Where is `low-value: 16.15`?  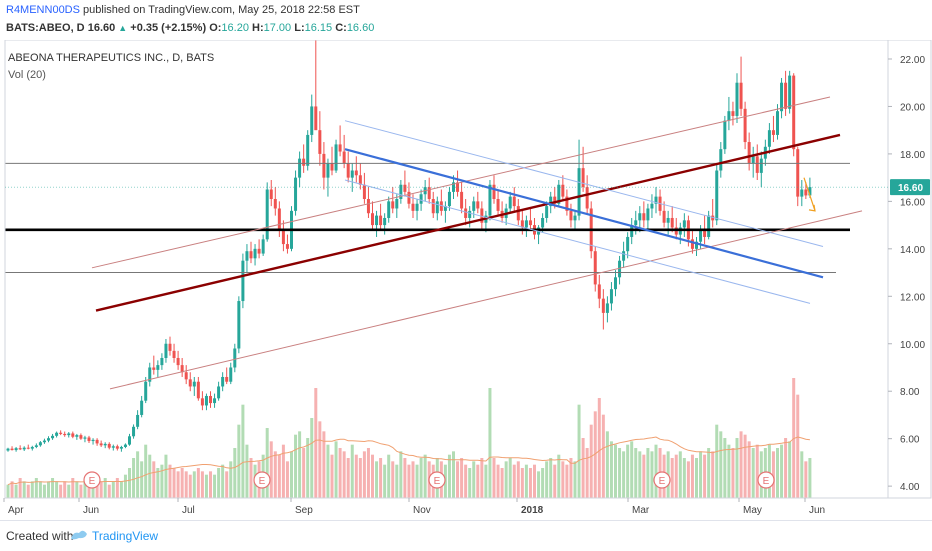
low-value: 16.15 is located at coordinates (318, 28).